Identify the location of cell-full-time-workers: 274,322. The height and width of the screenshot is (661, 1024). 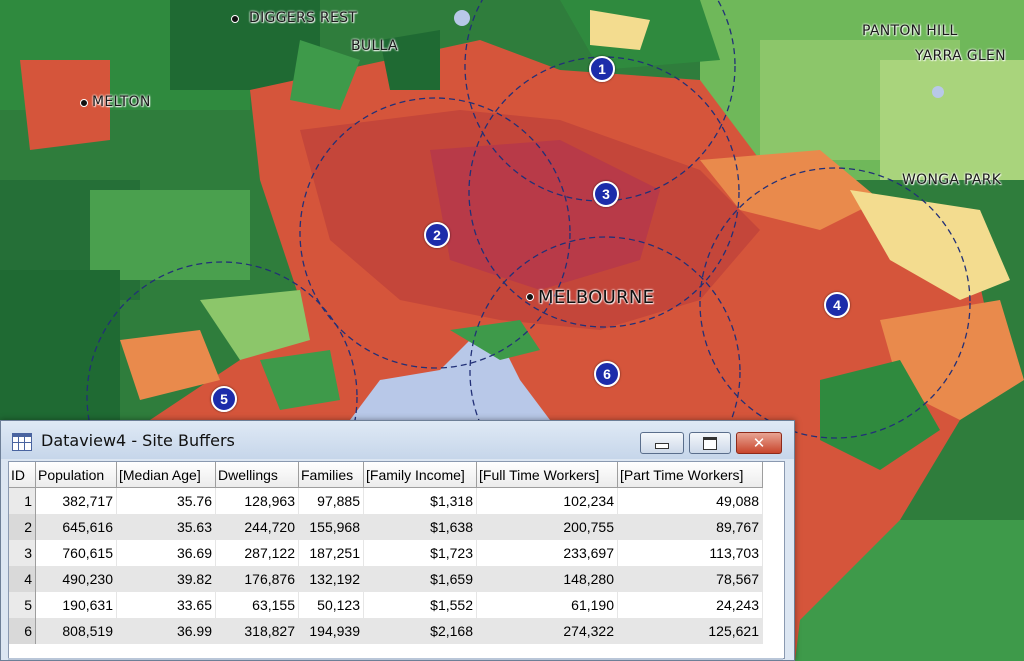
(547, 631).